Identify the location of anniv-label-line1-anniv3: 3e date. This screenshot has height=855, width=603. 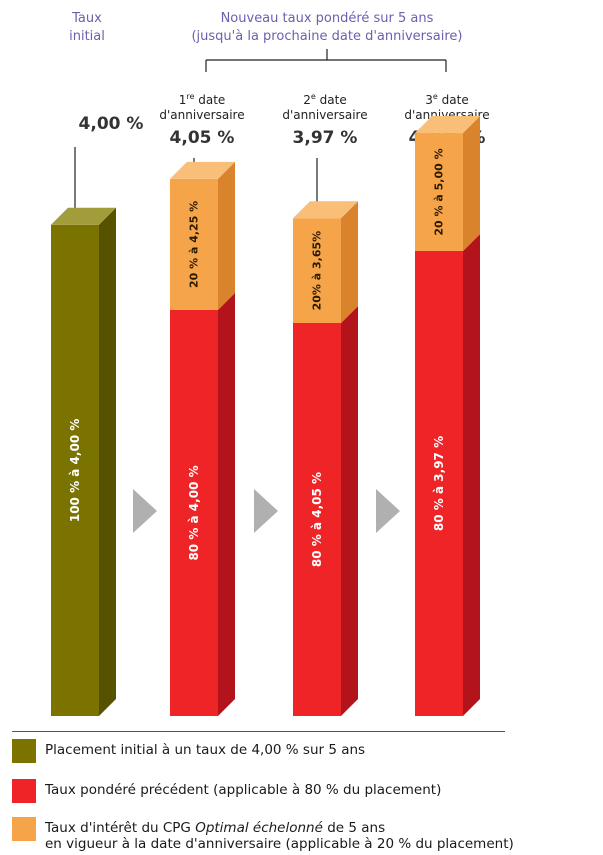
(446, 99).